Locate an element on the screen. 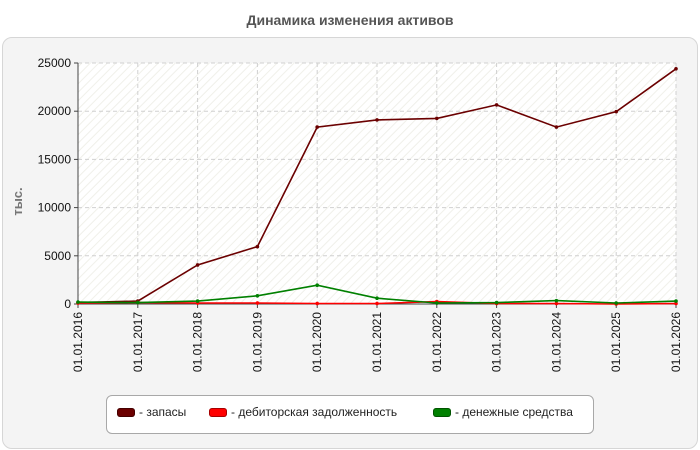 The image size is (700, 450). legend-swatch-debitorskaya is located at coordinates (218, 412).